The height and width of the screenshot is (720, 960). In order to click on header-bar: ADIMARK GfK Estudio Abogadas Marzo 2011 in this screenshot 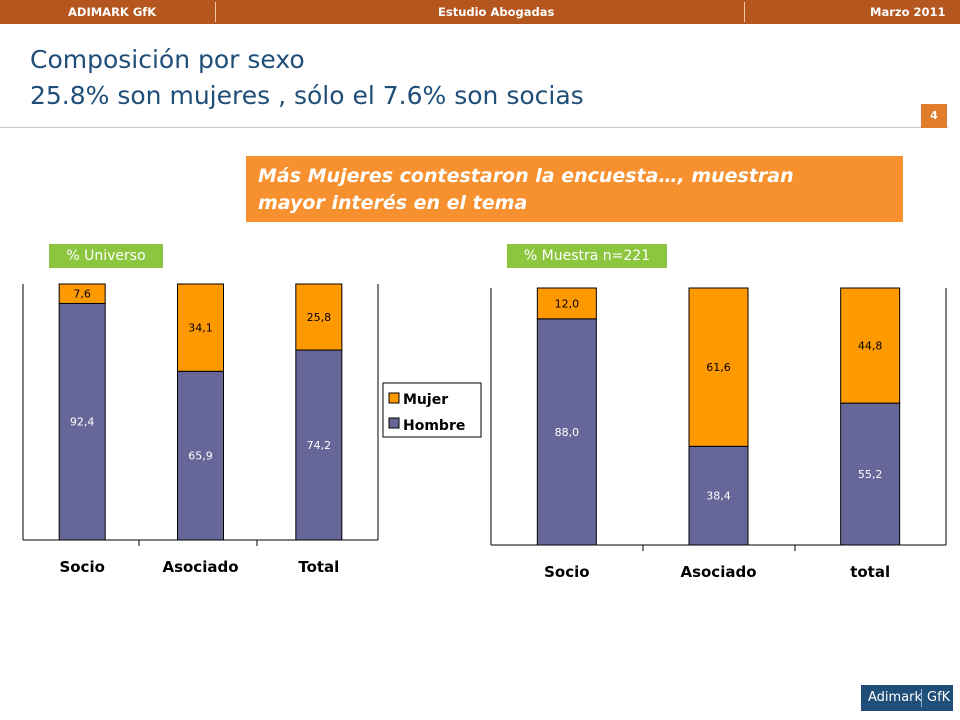, I will do `click(480, 12)`.